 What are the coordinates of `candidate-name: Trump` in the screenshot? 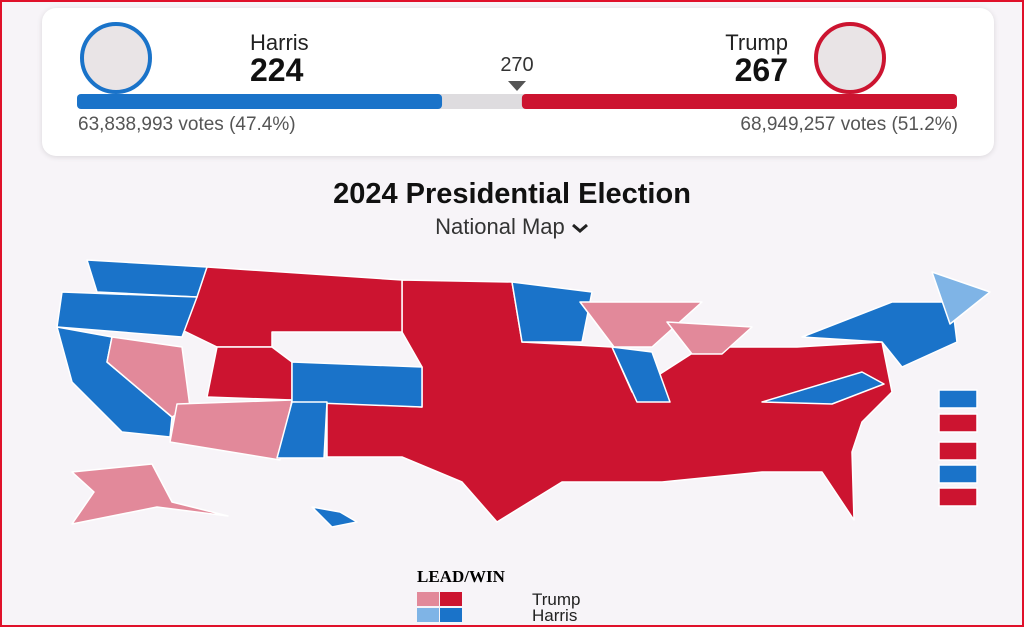 It's located at (756, 42).